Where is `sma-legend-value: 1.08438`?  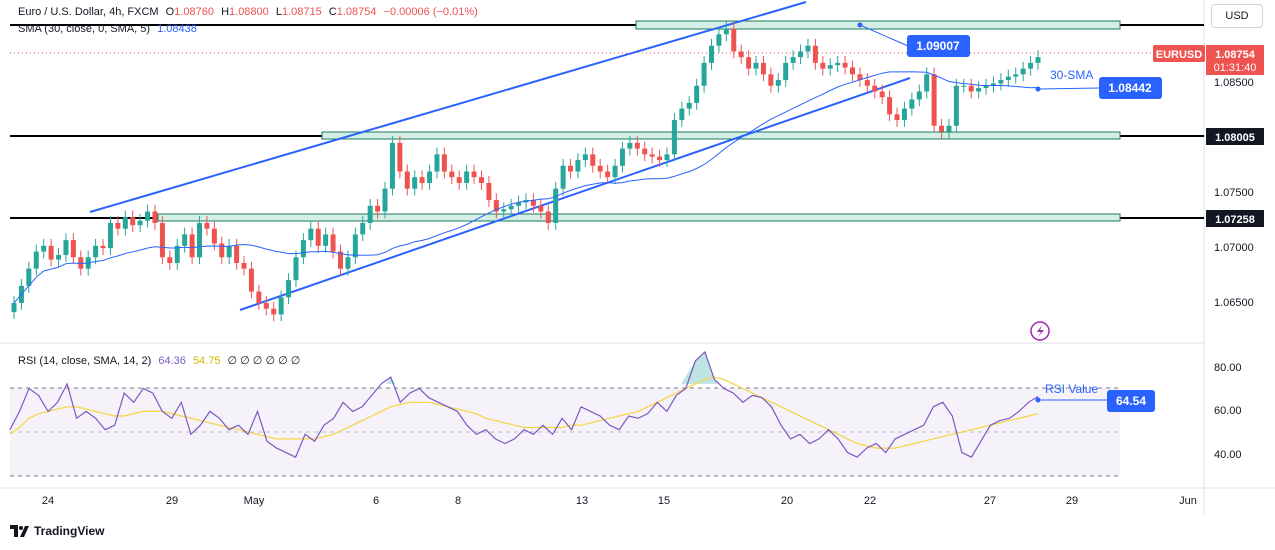 sma-legend-value: 1.08438 is located at coordinates (177, 29).